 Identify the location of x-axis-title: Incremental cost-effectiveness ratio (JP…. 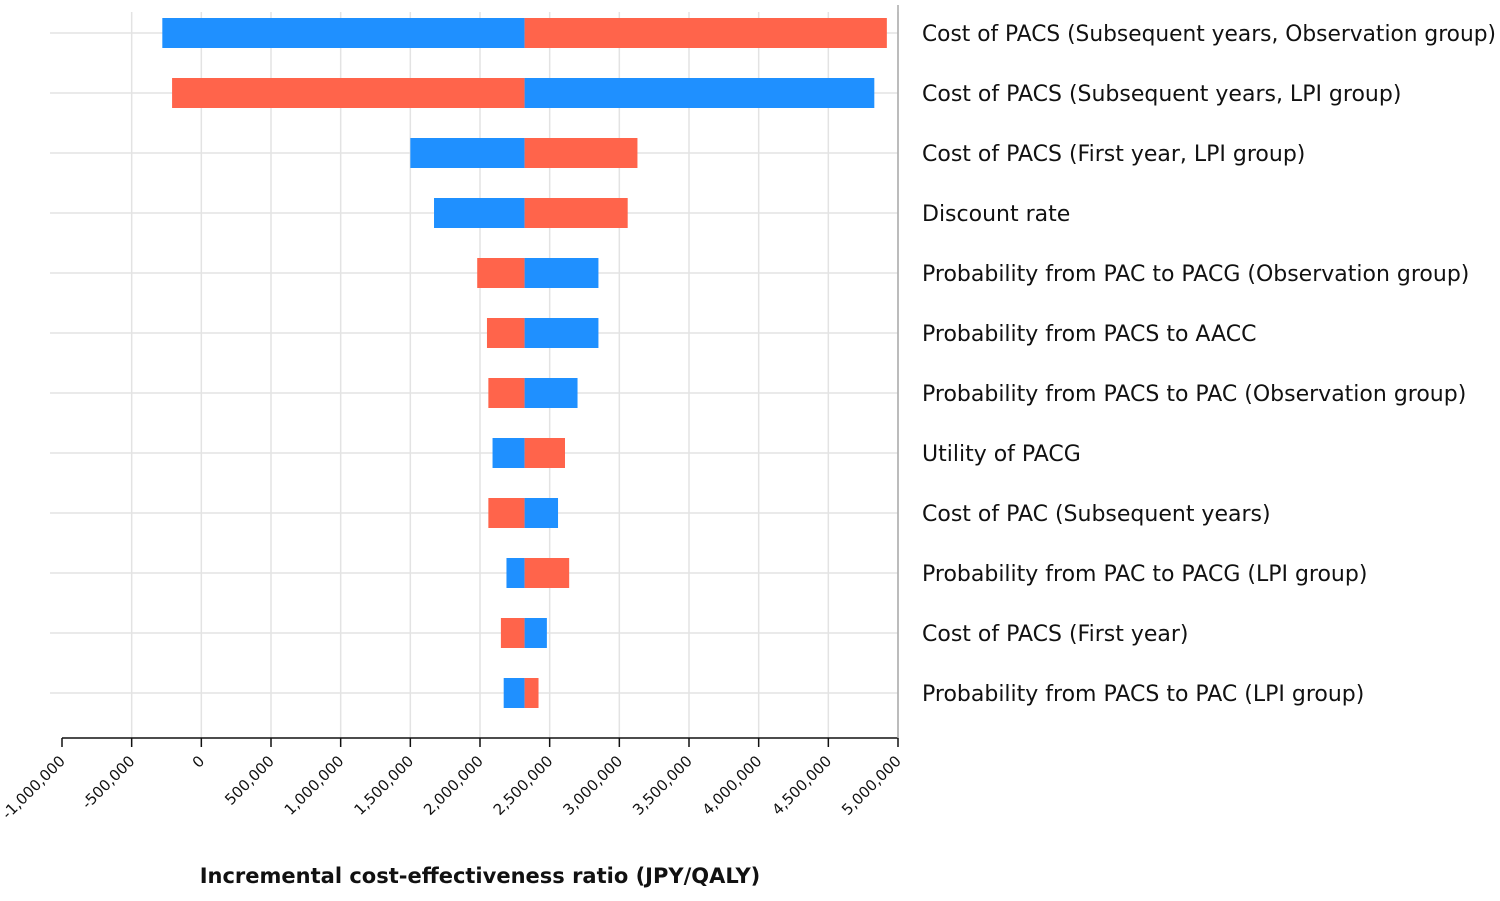
(480, 876).